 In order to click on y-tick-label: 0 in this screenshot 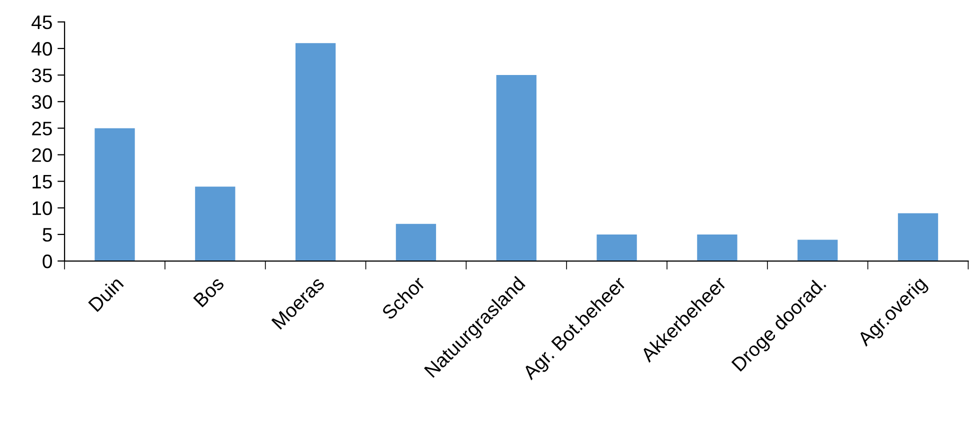, I will do `click(47, 261)`.